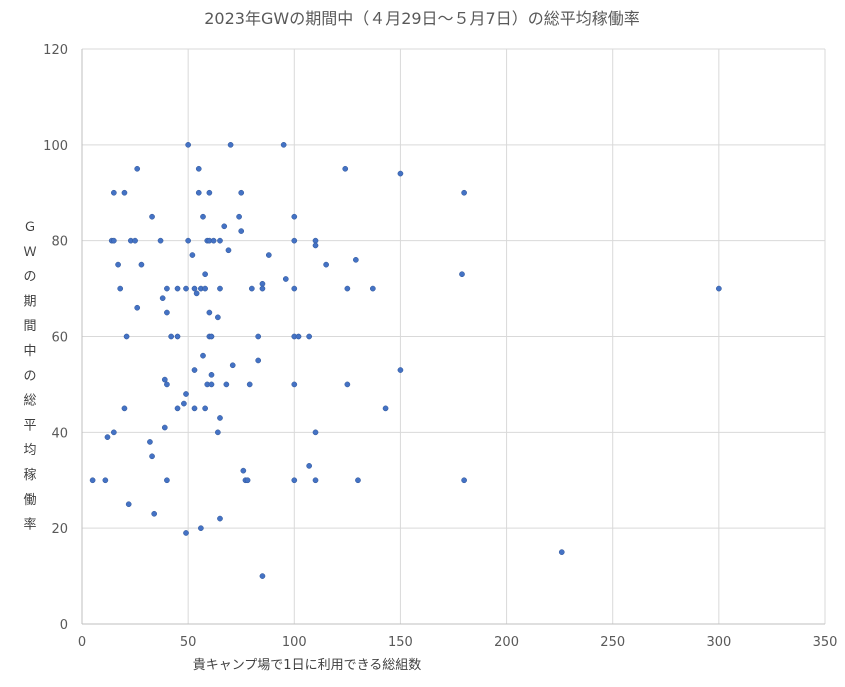 This screenshot has width=845, height=687. I want to click on x-tick-label: 300, so click(718, 642).